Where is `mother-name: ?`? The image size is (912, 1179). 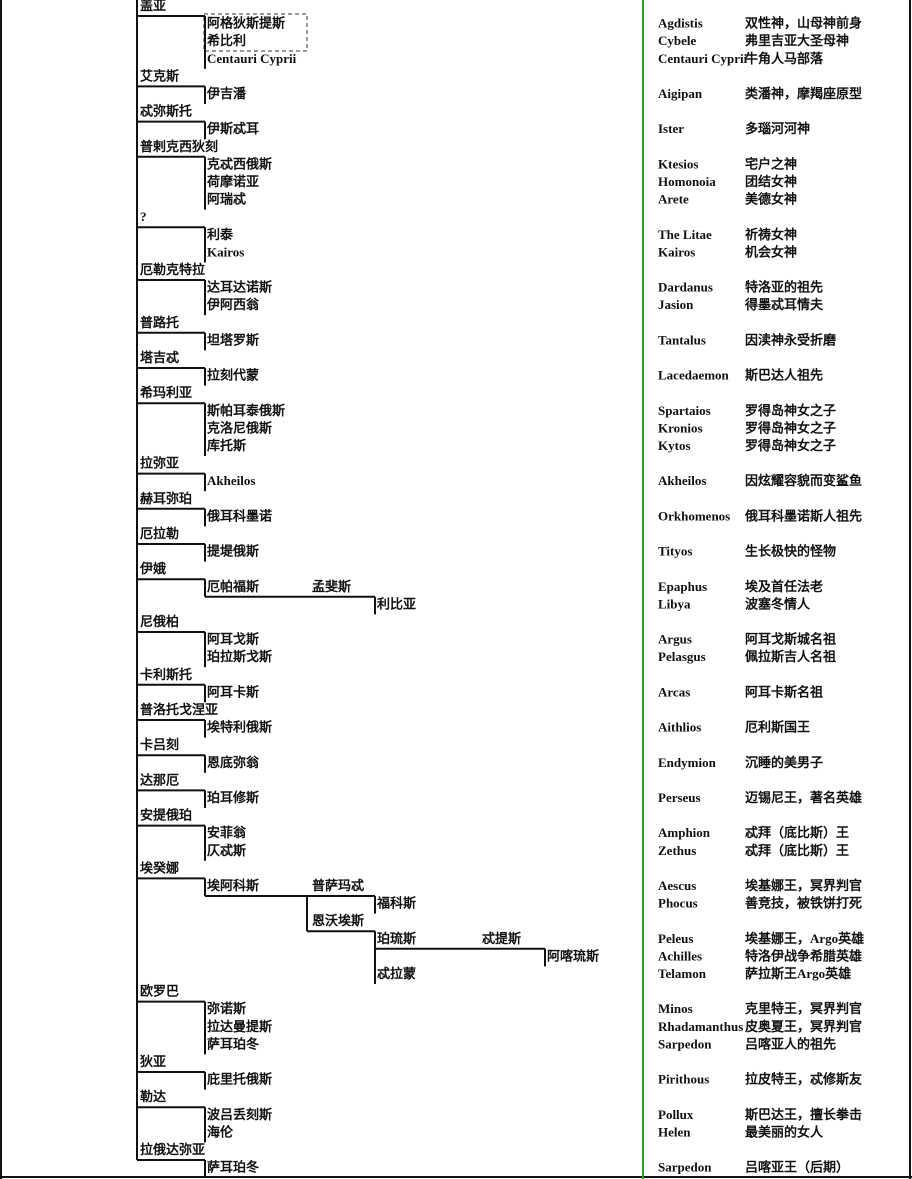 mother-name: ? is located at coordinates (143, 216).